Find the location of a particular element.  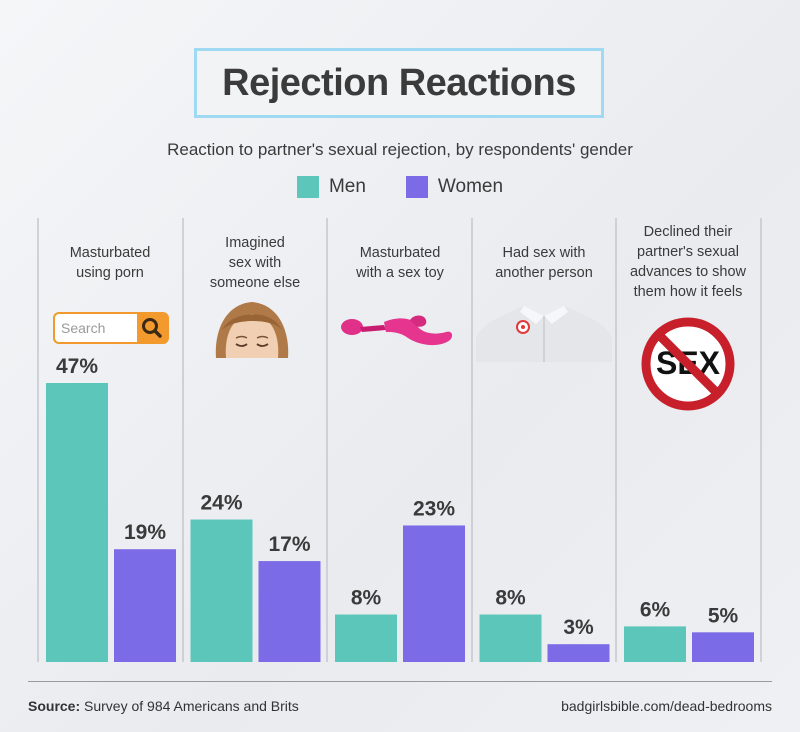

data-label-women: 5% is located at coordinates (723, 615).